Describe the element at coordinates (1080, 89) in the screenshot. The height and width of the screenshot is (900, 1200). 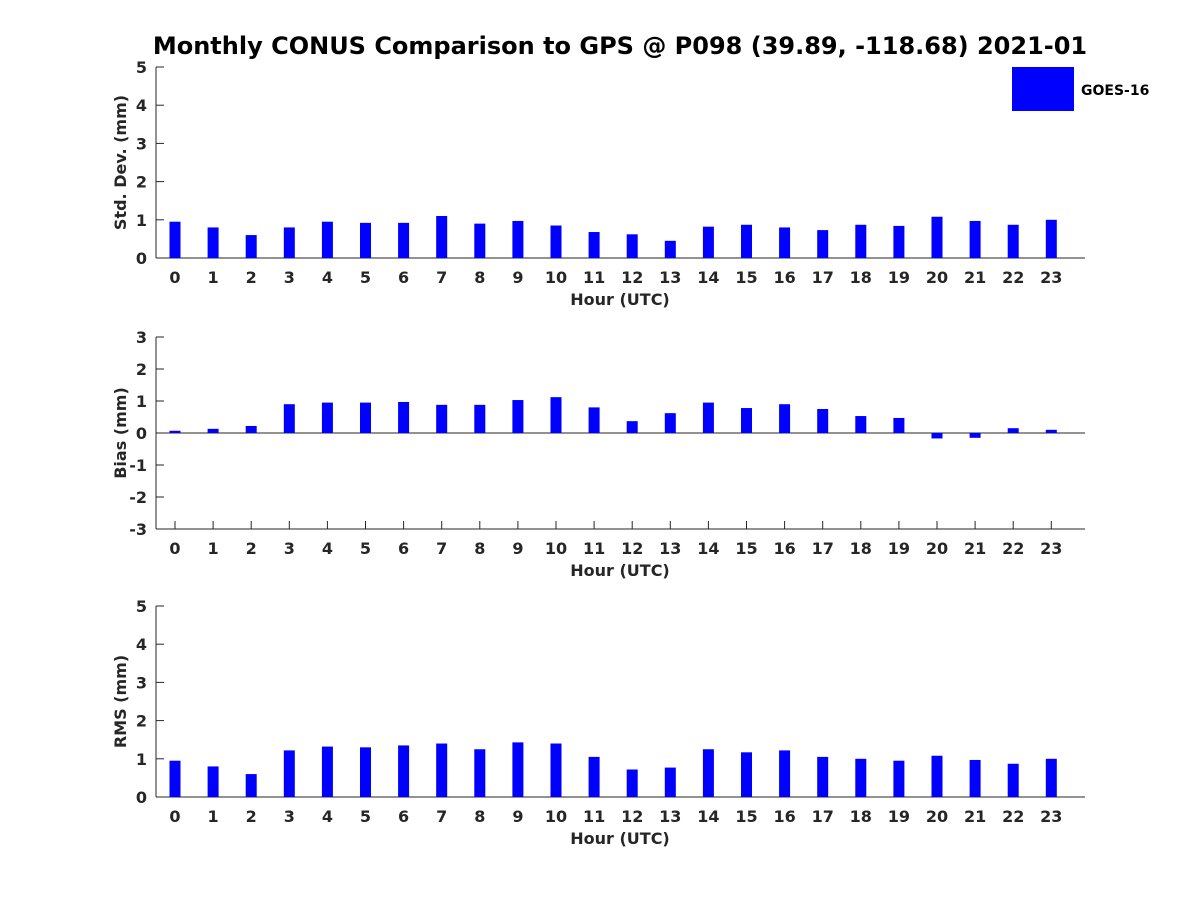
I see `legend: GOES-16` at that location.